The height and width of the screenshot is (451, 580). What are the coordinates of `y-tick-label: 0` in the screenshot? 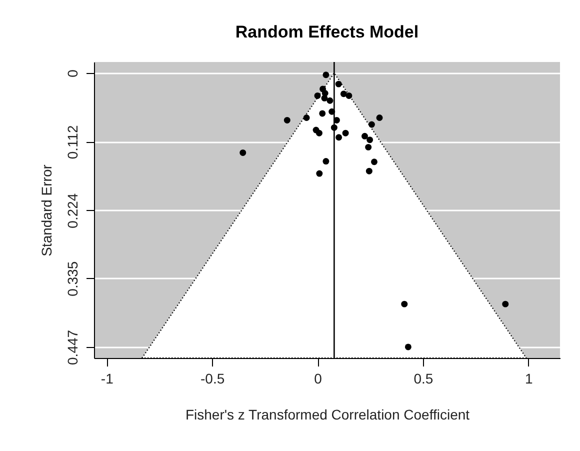 It's located at (72, 73).